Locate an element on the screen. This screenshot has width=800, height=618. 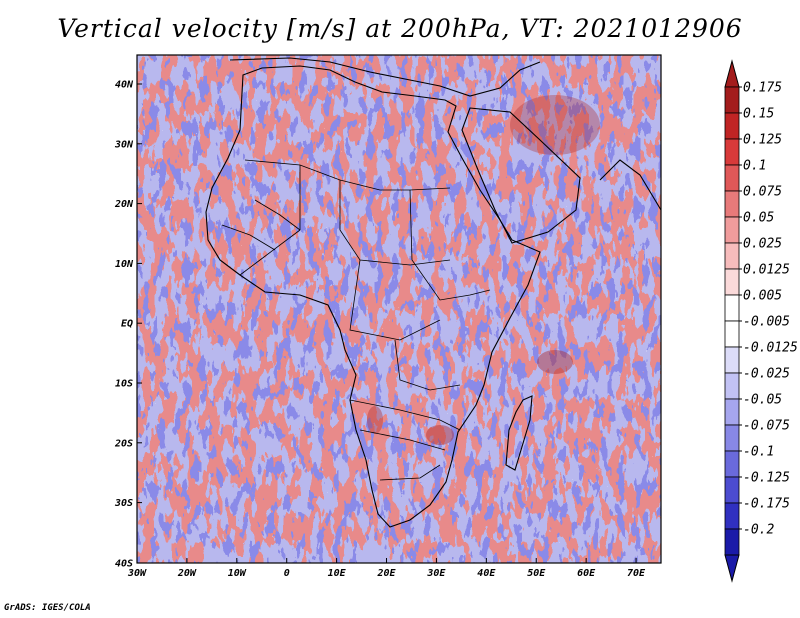
madagascar-coastline is located at coordinates (519, 433).